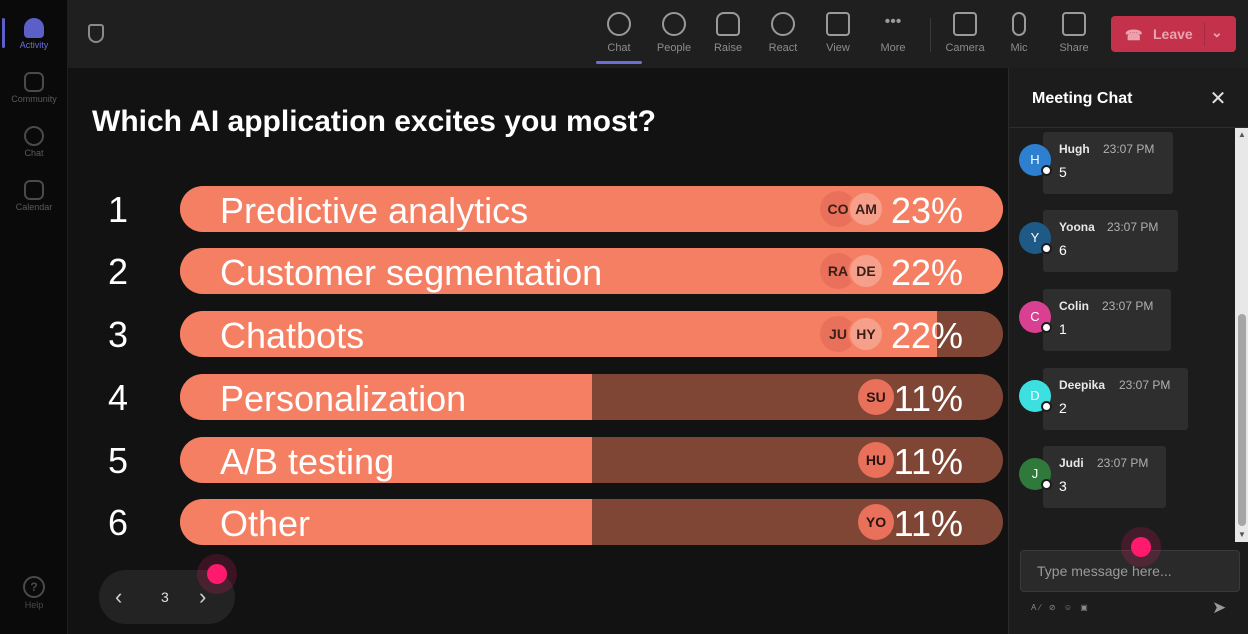 Image resolution: width=1248 pixels, height=634 pixels. I want to click on poll-option-label: Other, so click(265, 523).